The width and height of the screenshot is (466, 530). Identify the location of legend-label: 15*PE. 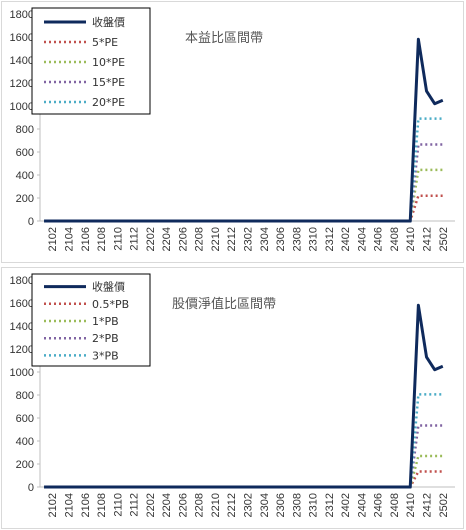
(108, 82).